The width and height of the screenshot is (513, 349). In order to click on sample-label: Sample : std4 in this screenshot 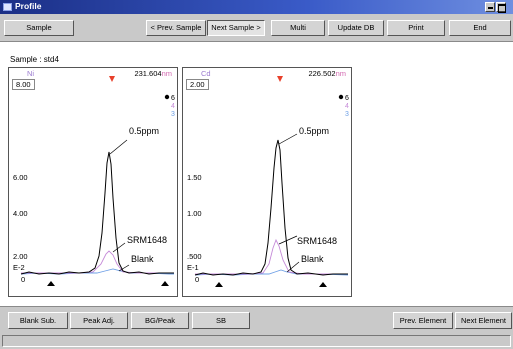, I will do `click(34, 59)`.